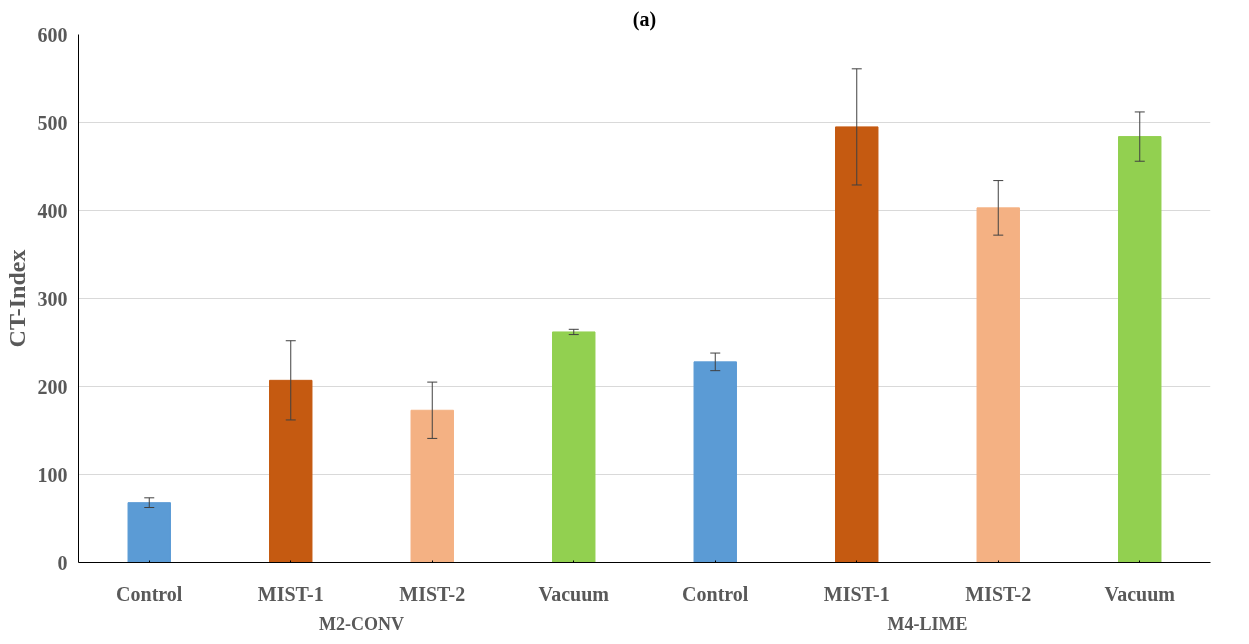 The height and width of the screenshot is (644, 1249). What do you see at coordinates (361, 623) in the screenshot?
I see `text: M2-CONV` at bounding box center [361, 623].